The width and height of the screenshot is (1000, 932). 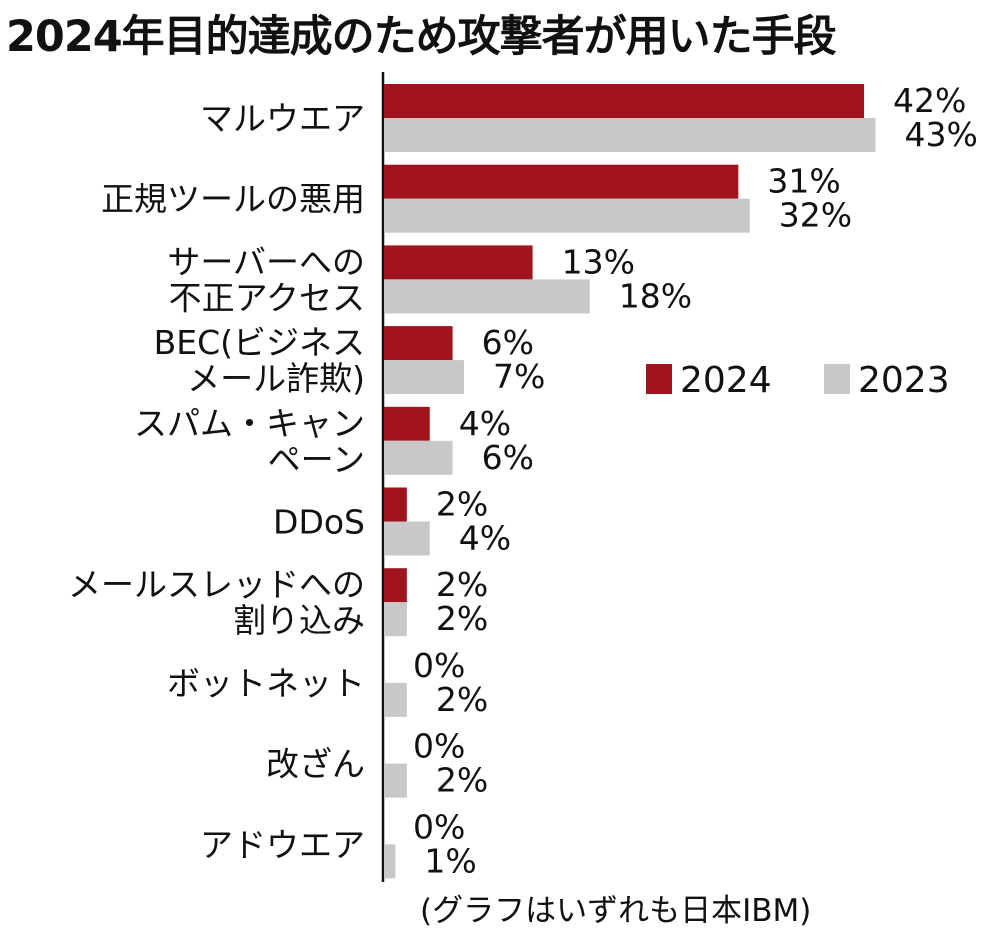 What do you see at coordinates (282, 118) in the screenshot?
I see `category-label: マルウエア` at bounding box center [282, 118].